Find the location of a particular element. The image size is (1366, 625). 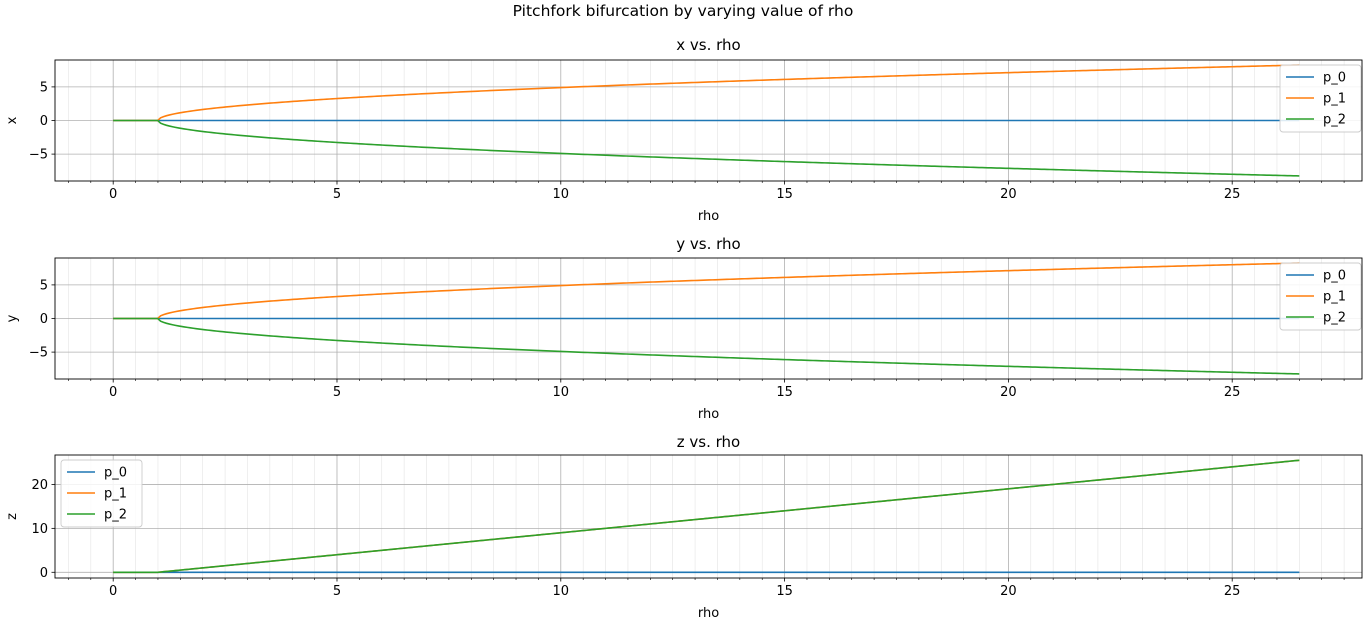

subplot-title: y vs. rho is located at coordinates (708, 244).